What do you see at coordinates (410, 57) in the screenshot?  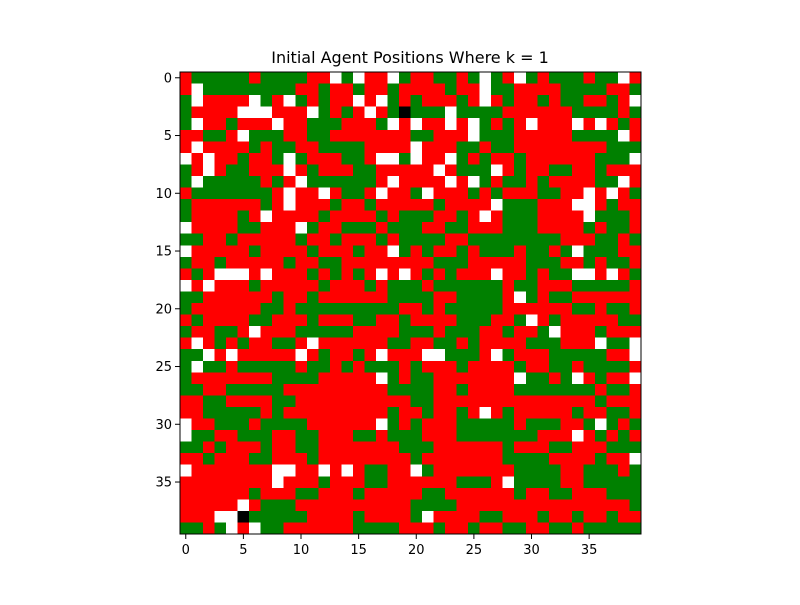 I see `chart-title: Initial Agent Positions Where k = 1` at bounding box center [410, 57].